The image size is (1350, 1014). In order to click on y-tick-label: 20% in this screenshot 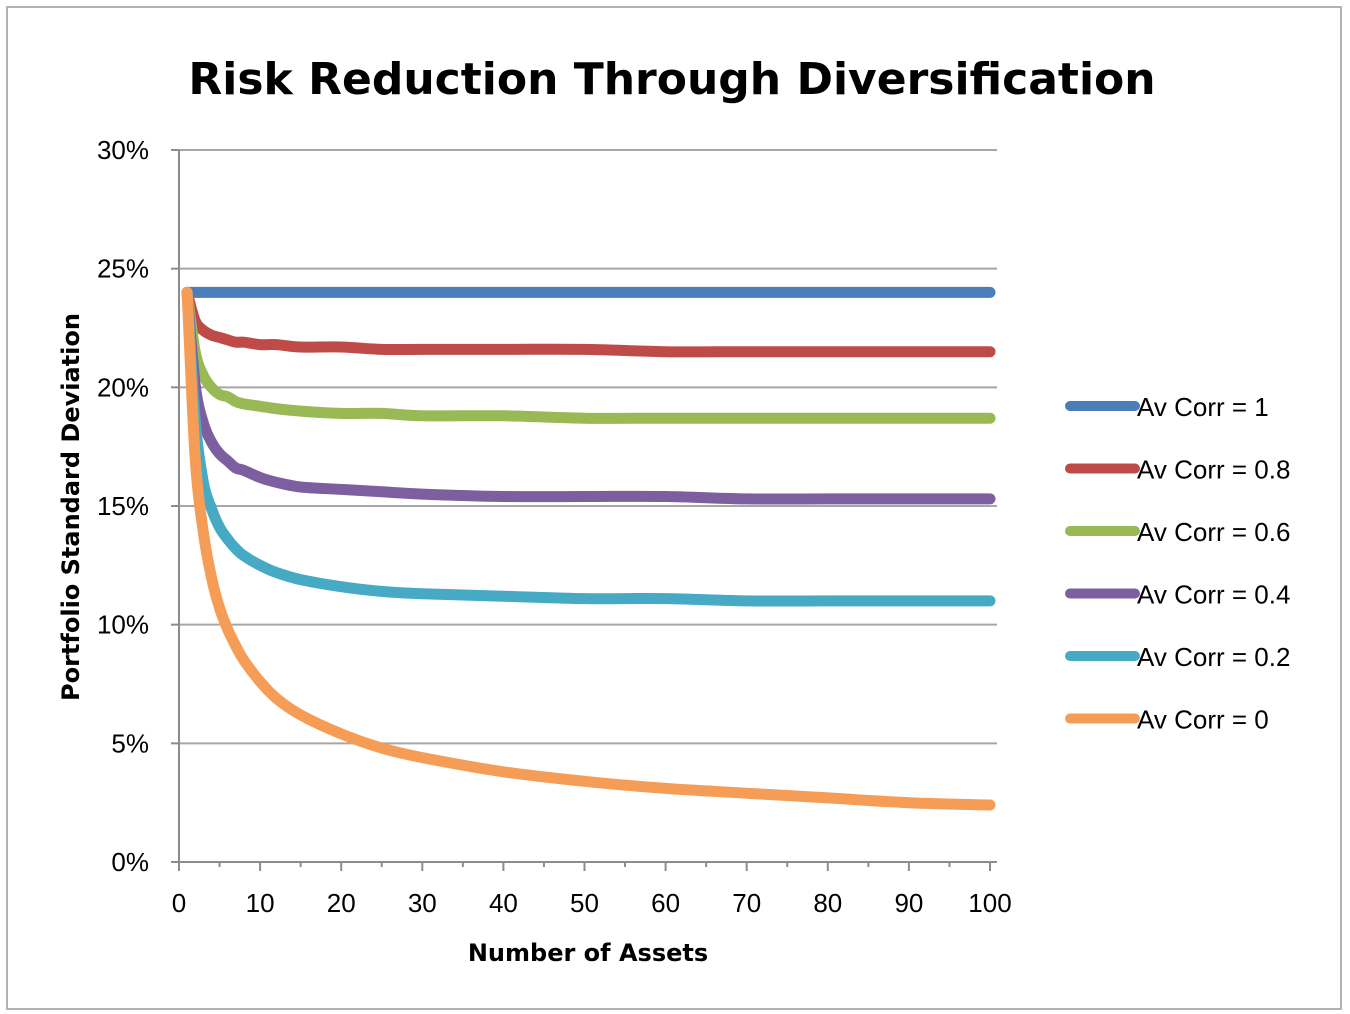, I will do `click(123, 387)`.